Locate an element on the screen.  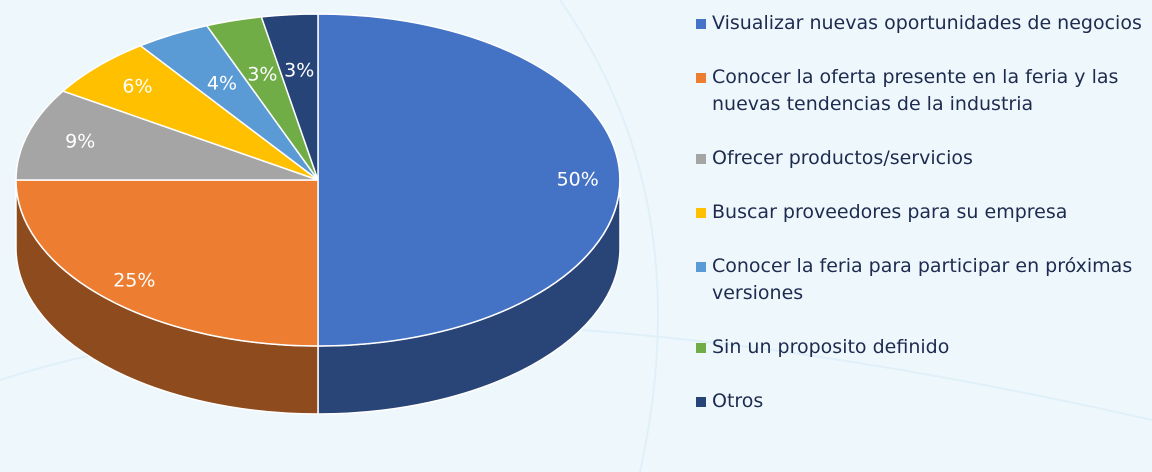
data-label: 9% is located at coordinates (80, 142).